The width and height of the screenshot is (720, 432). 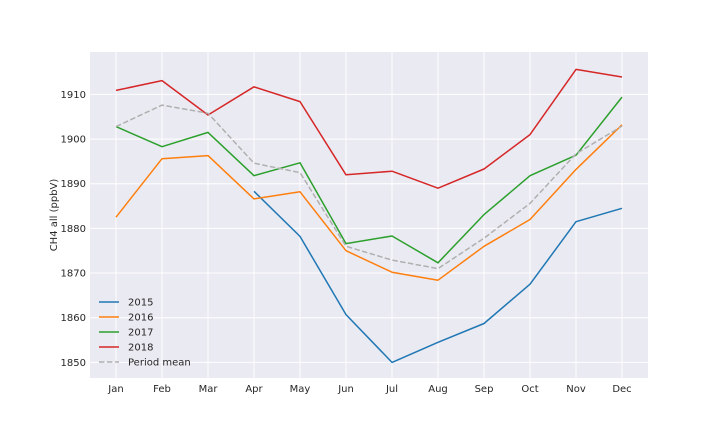 What do you see at coordinates (73, 363) in the screenshot?
I see `y-tick-label: 1850` at bounding box center [73, 363].